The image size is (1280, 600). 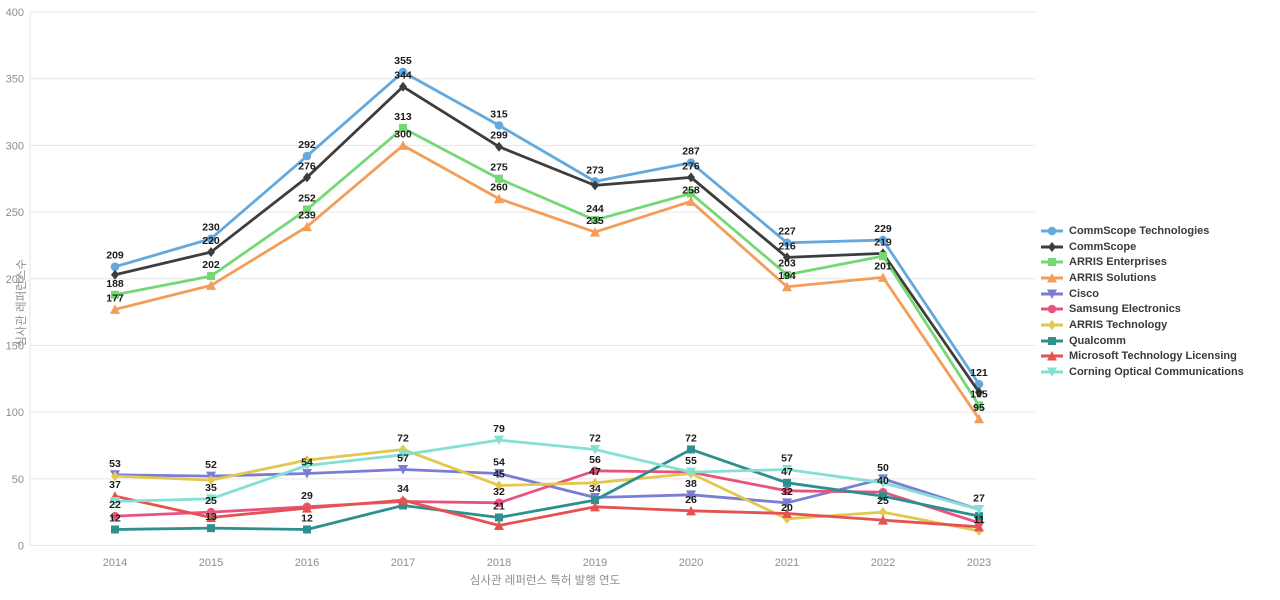 What do you see at coordinates (1142, 294) in the screenshot?
I see `legend-item-cisco: Cisco` at bounding box center [1142, 294].